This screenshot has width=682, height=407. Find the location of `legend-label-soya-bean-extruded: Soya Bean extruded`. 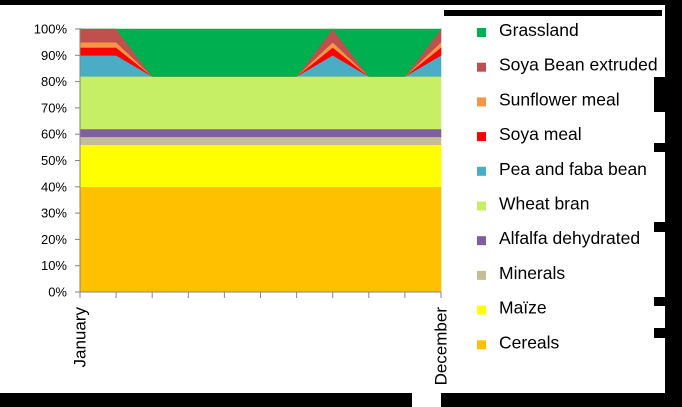

legend-label-soya-bean-extruded: Soya Bean extruded is located at coordinates (578, 65).